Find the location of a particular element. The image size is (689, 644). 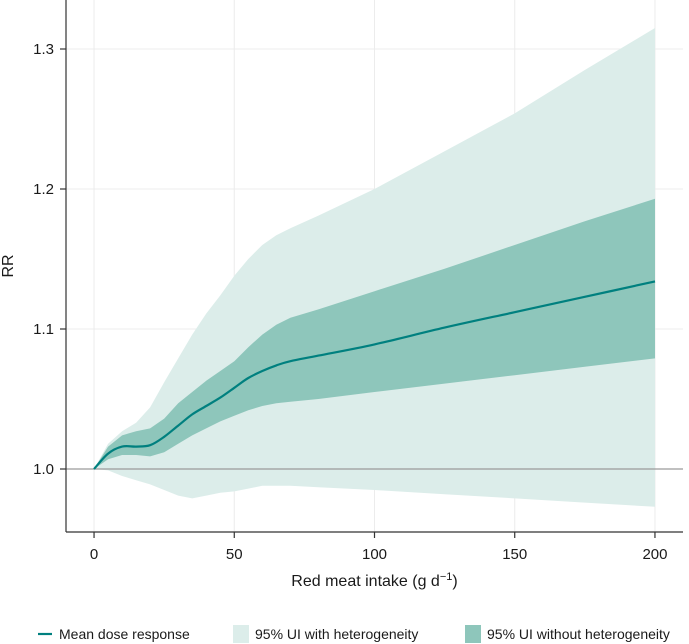

x-tick-label-1: 50 is located at coordinates (234, 554).